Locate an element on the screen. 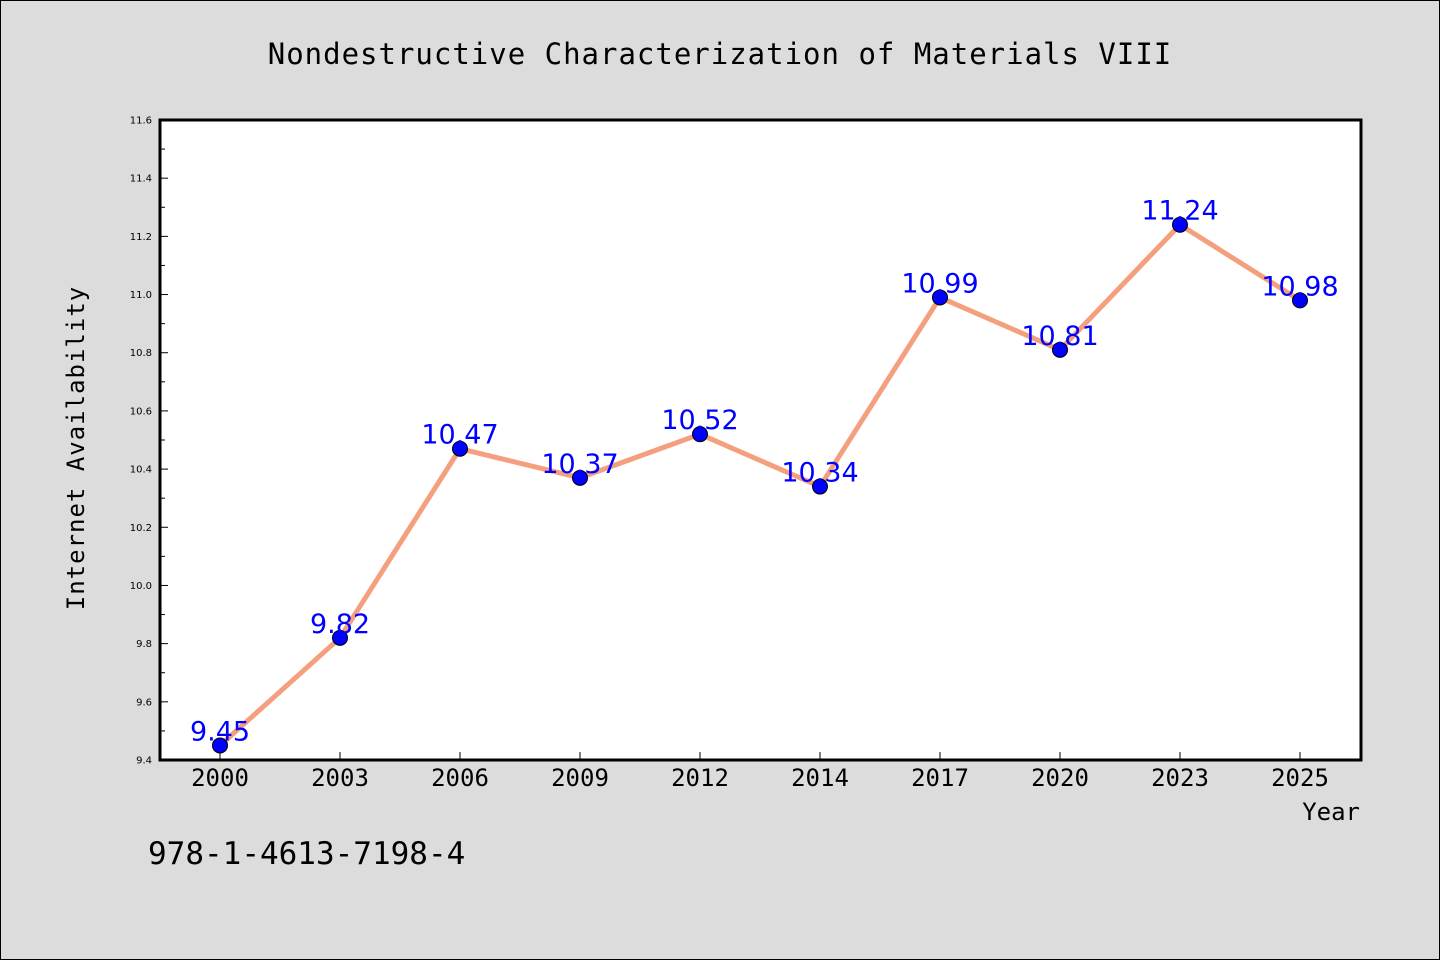 This screenshot has height=960, width=1440. y-tick-label: 9.4 is located at coordinates (144, 761).